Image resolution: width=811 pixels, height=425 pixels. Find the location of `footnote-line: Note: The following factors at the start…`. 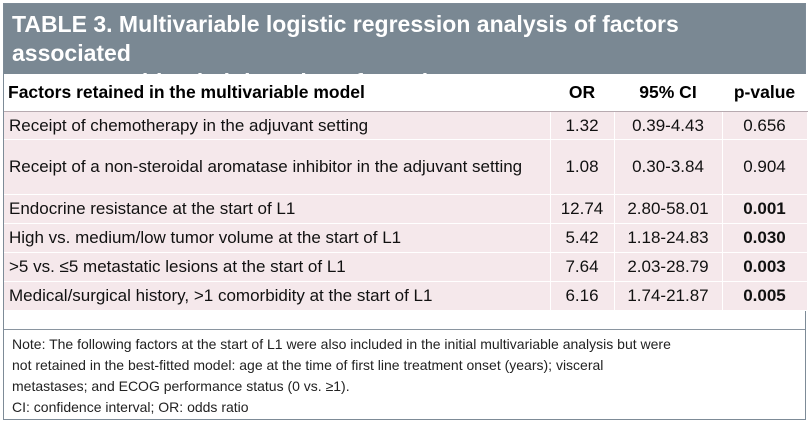

footnote-line: Note: The following factors at the start… is located at coordinates (341, 344).